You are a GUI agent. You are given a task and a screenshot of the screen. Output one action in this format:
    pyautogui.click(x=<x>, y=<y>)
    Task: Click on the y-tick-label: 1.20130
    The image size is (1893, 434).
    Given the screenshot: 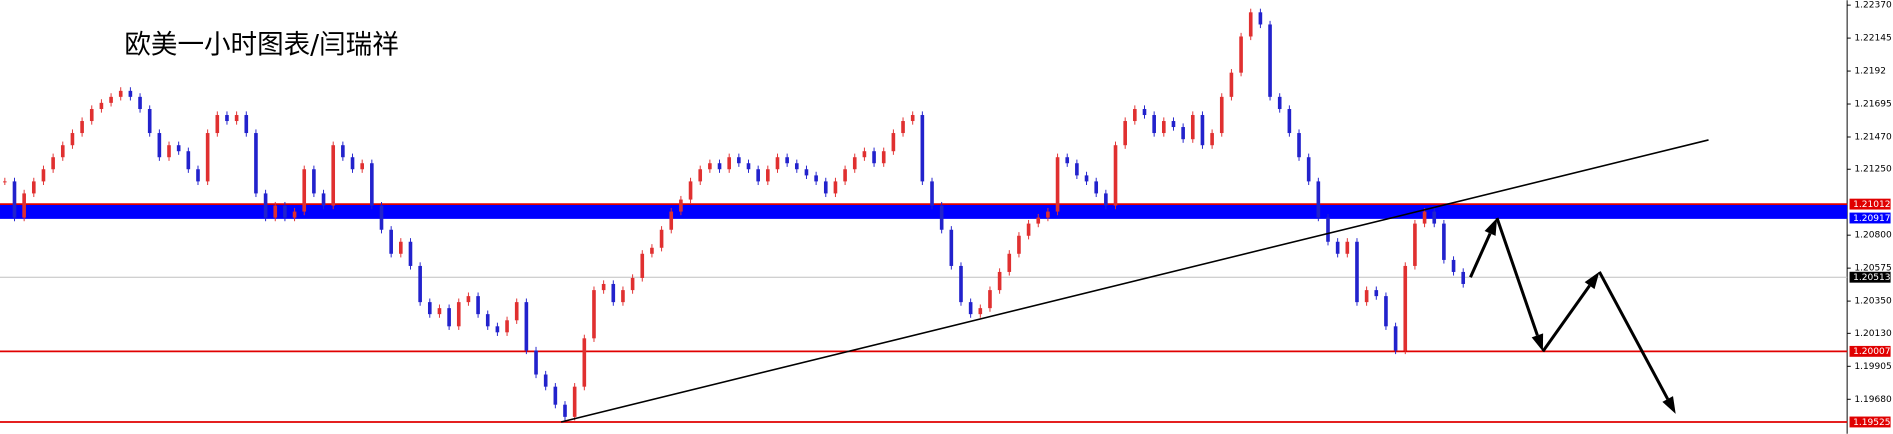 What is the action you would take?
    pyautogui.click(x=1873, y=334)
    